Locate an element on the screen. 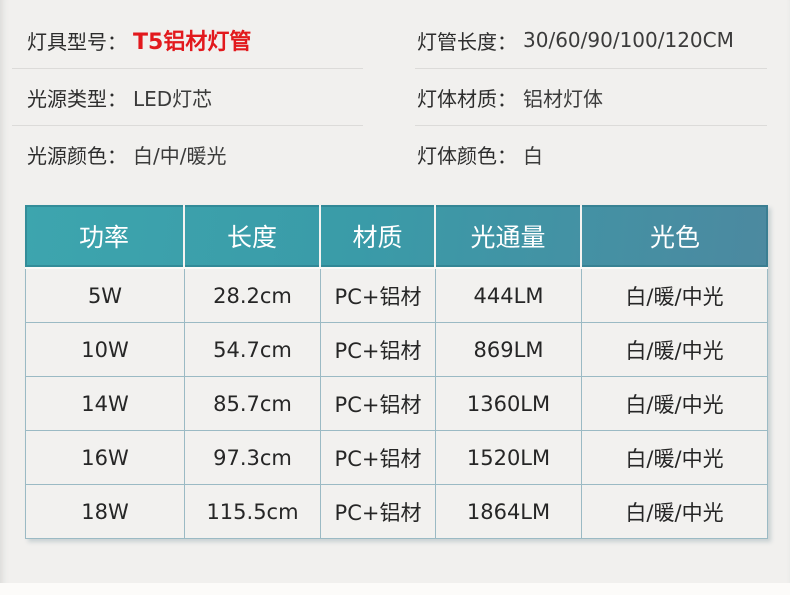  col-header-length: 长度 is located at coordinates (253, 236).